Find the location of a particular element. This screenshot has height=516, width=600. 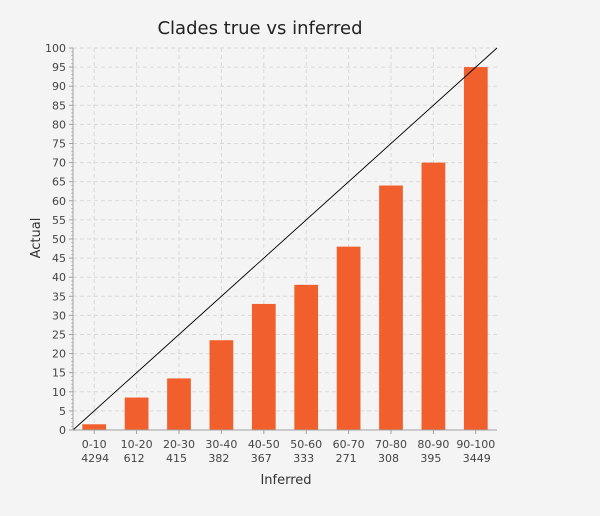

x-axis-label: Inferred is located at coordinates (285, 480).